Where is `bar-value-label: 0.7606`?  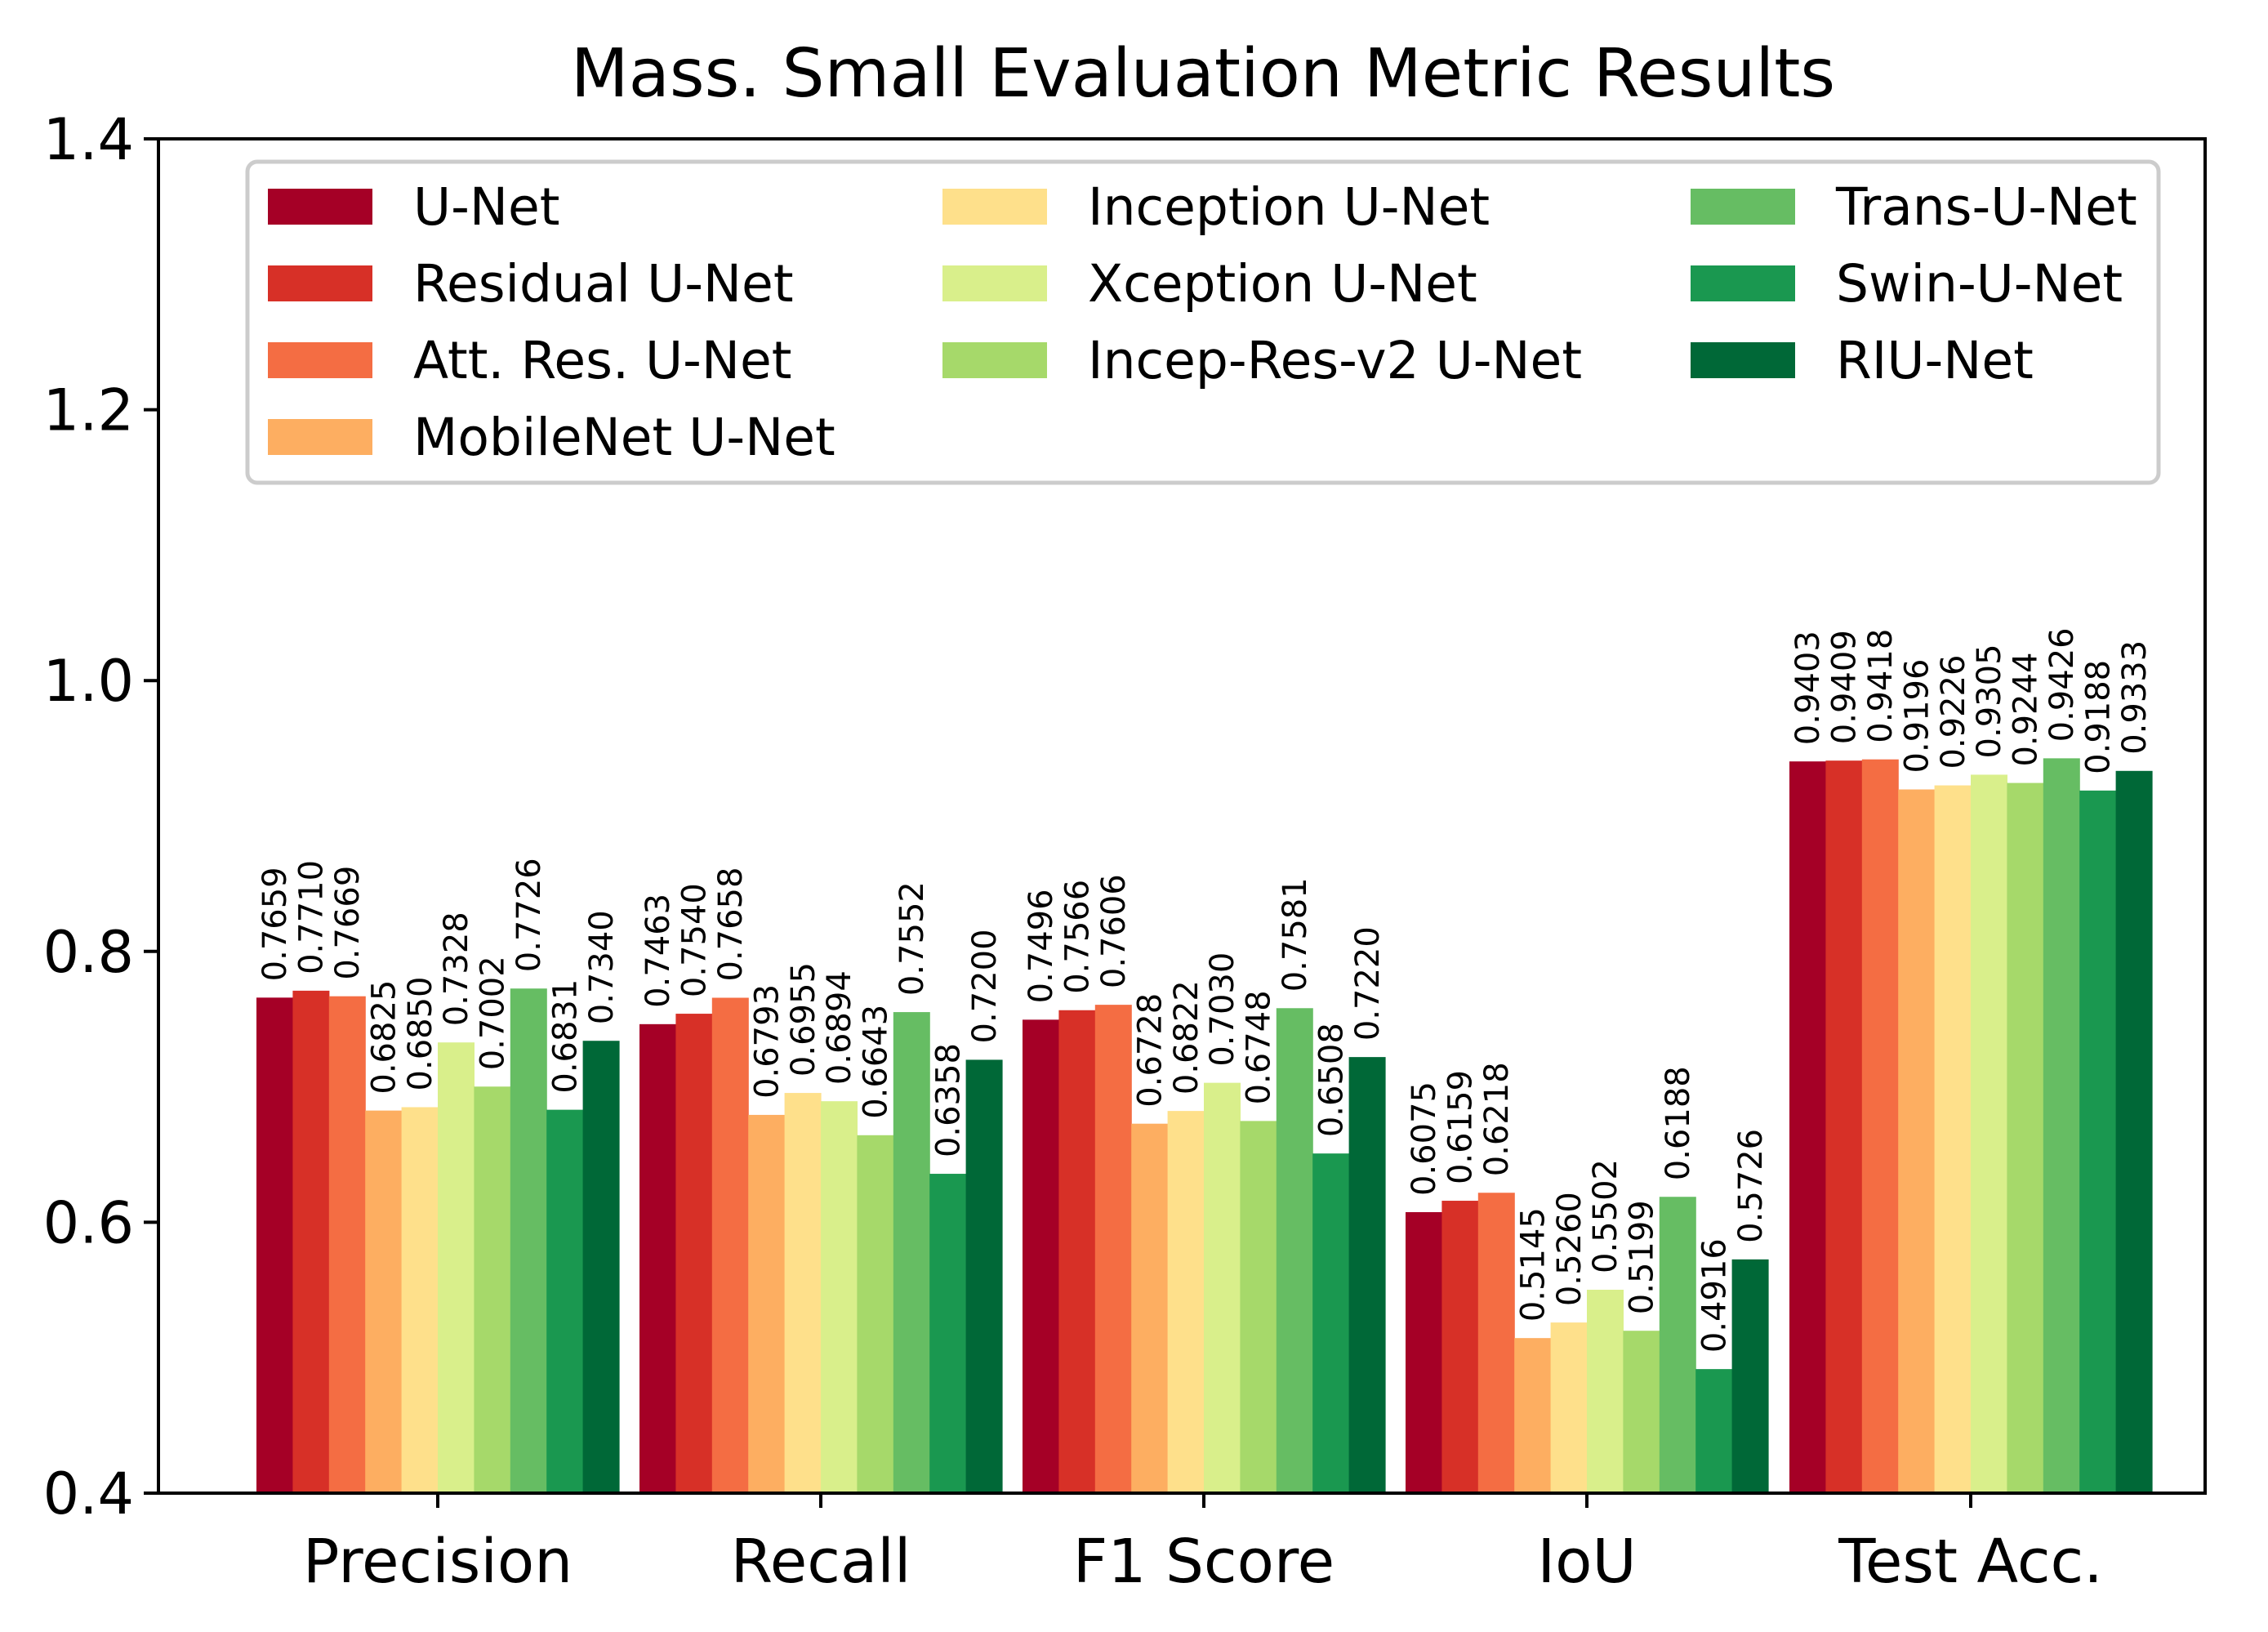 bar-value-label: 0.7606 is located at coordinates (1114, 931).